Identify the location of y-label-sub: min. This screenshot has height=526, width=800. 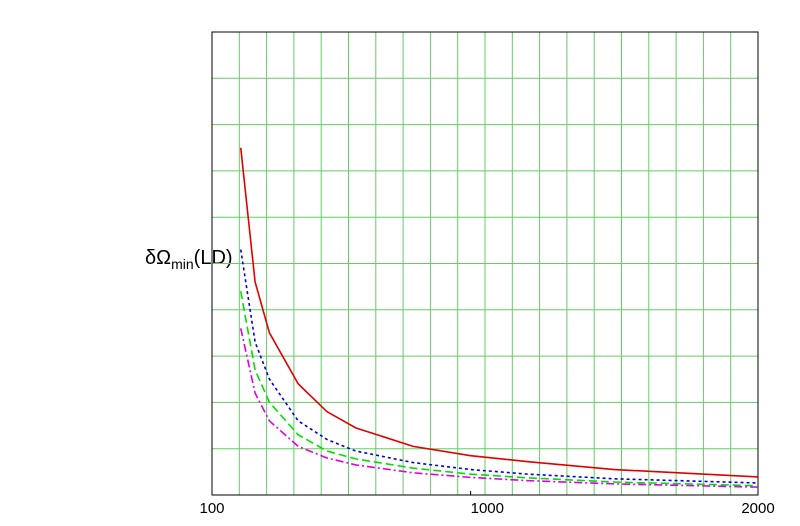
(182, 264).